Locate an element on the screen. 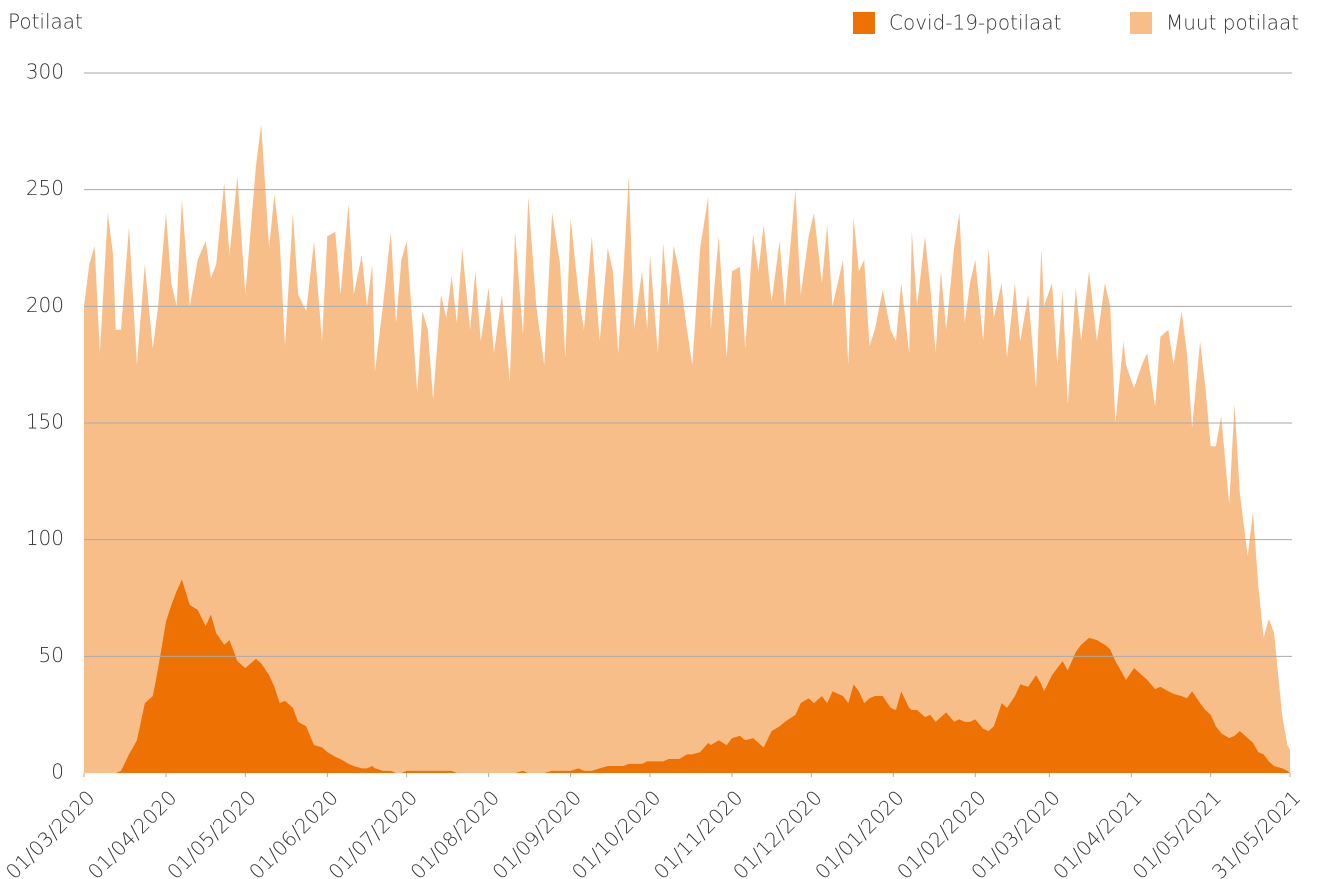 This screenshot has height=879, width=1335. legend-label: Covid-19-potilaat is located at coordinates (975, 23).